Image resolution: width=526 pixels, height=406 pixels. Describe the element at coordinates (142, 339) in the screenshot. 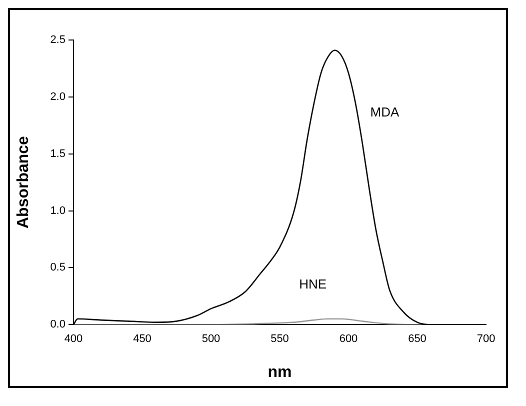

I see `x-tick-label: 450` at that location.